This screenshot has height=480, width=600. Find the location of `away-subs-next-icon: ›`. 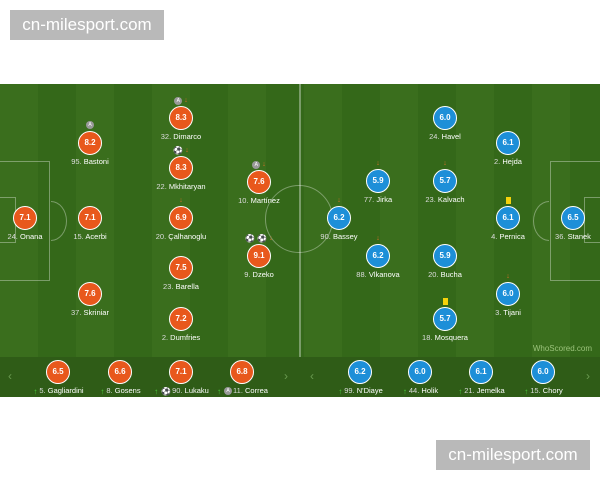

away-subs-next-icon: › is located at coordinates (588, 376).